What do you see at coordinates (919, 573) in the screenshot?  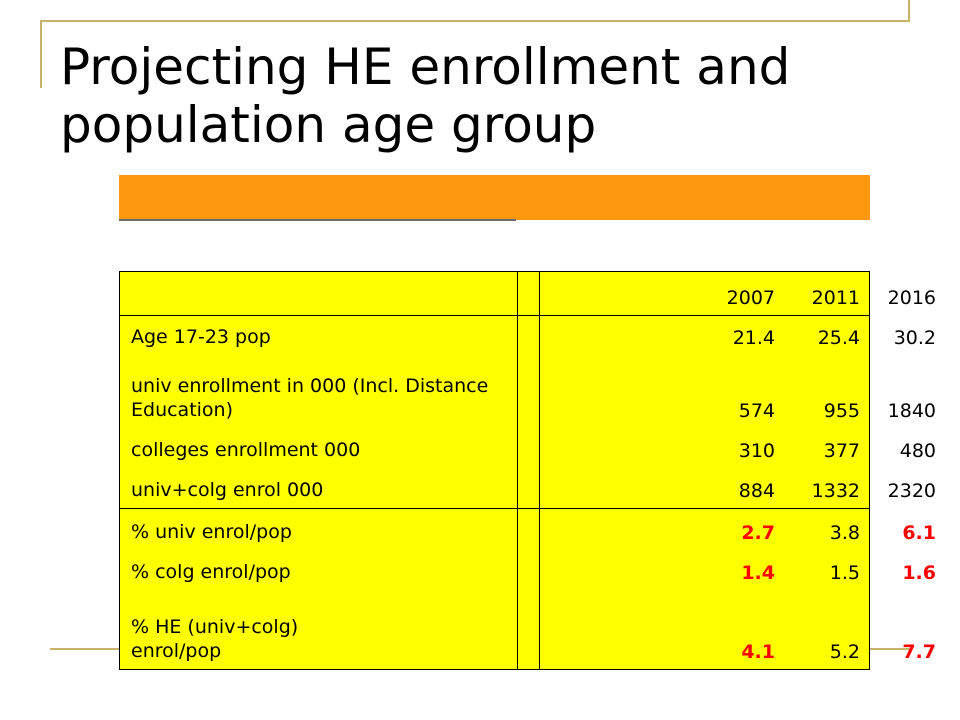 I see `cell-2016: 1.6` at bounding box center [919, 573].